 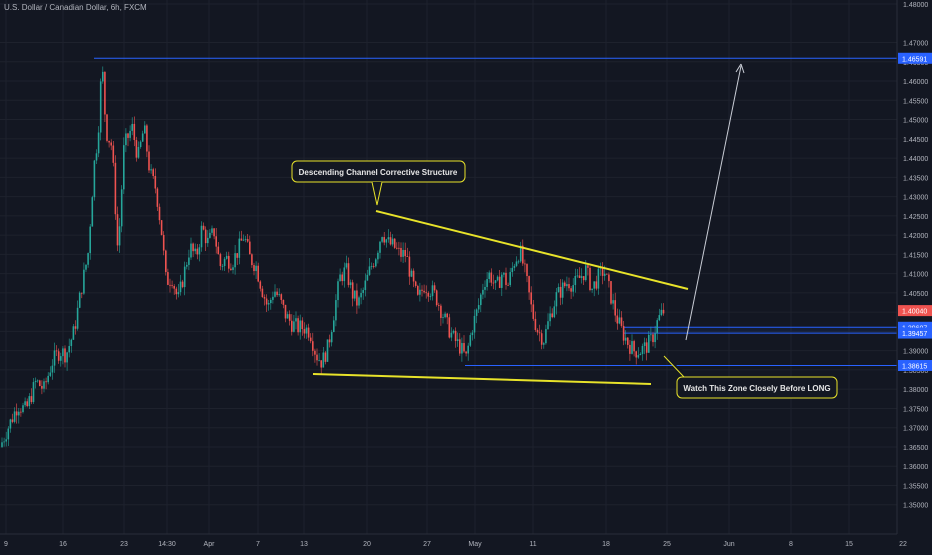 I want to click on x-tick-label: Jun, so click(x=728, y=544).